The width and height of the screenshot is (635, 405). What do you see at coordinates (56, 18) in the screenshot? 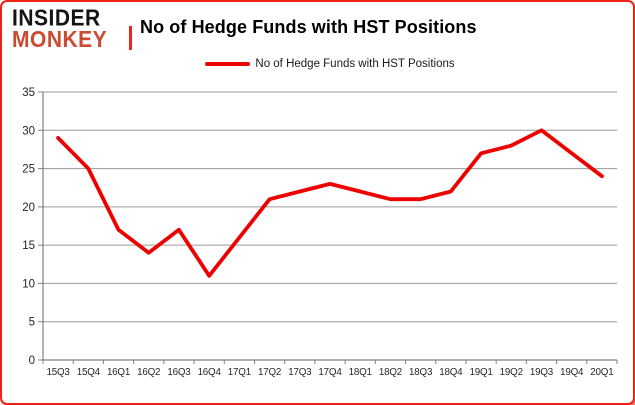
I see `logo-text-insider: INSIDER` at bounding box center [56, 18].